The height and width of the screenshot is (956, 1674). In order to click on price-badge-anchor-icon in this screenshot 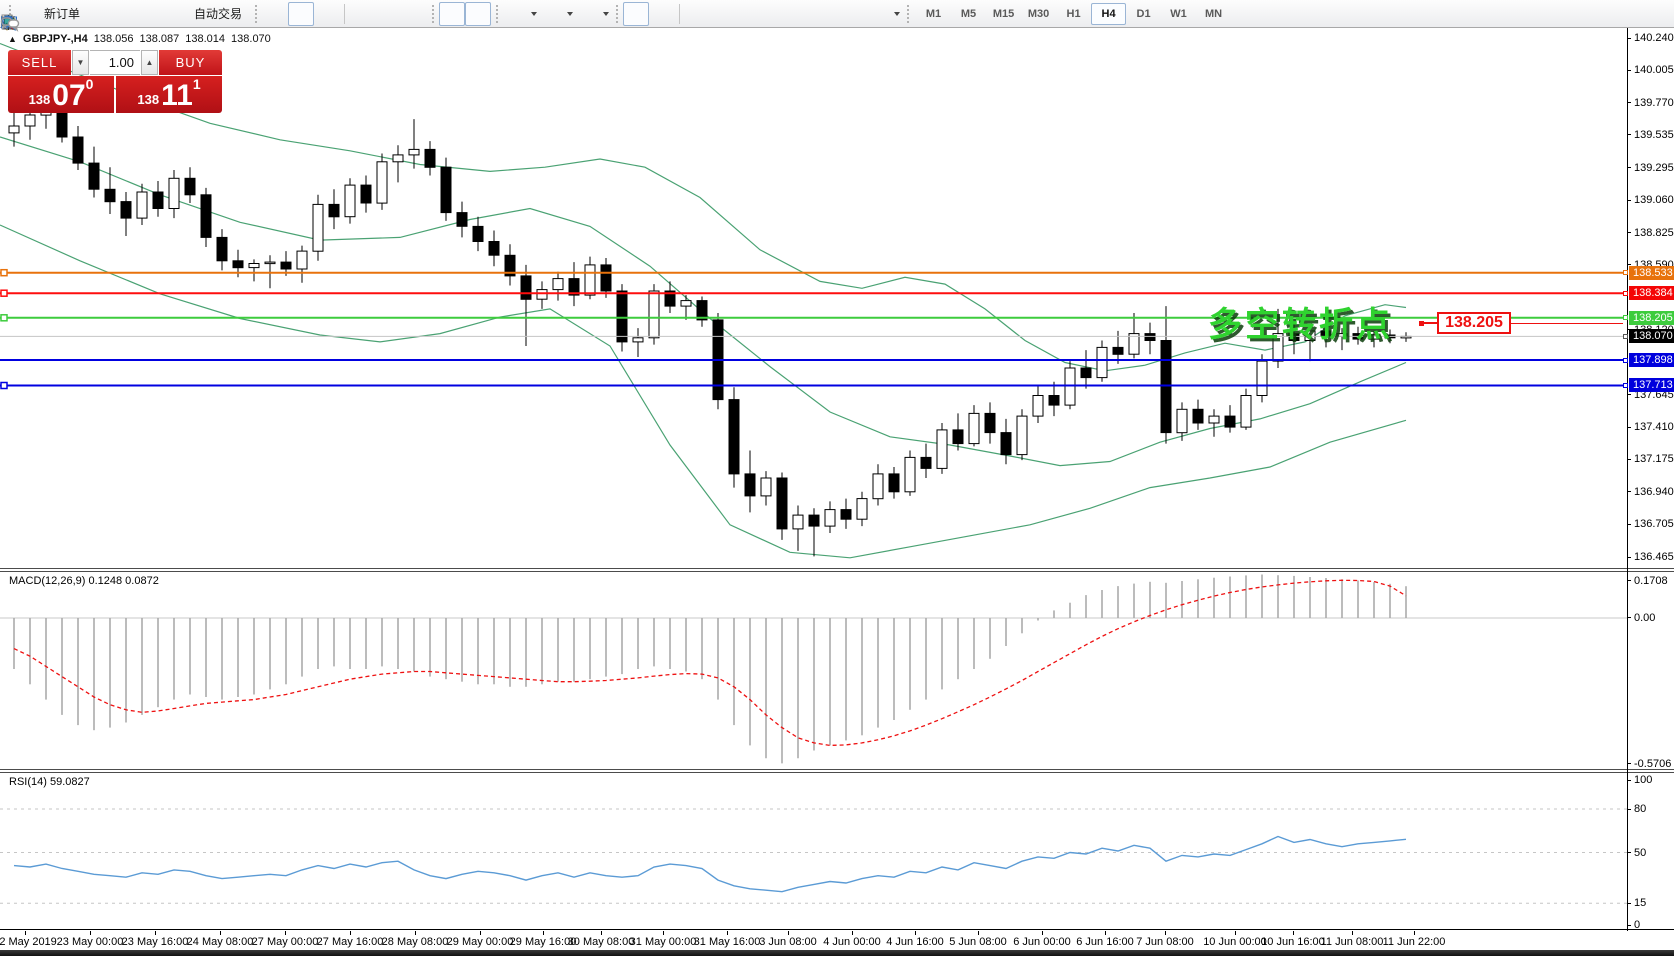, I will do `click(1625, 293)`.